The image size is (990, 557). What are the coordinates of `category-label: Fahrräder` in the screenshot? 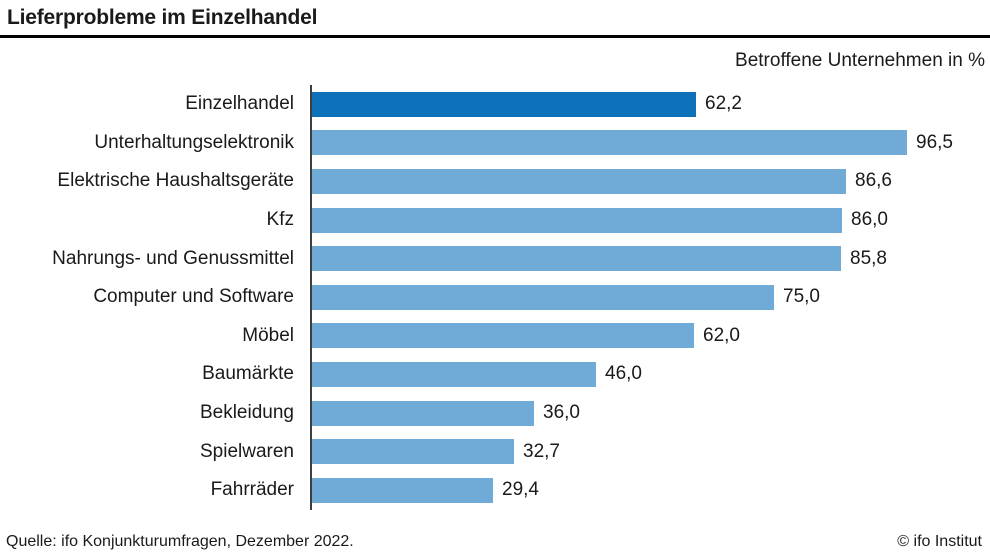 It's located at (252, 490).